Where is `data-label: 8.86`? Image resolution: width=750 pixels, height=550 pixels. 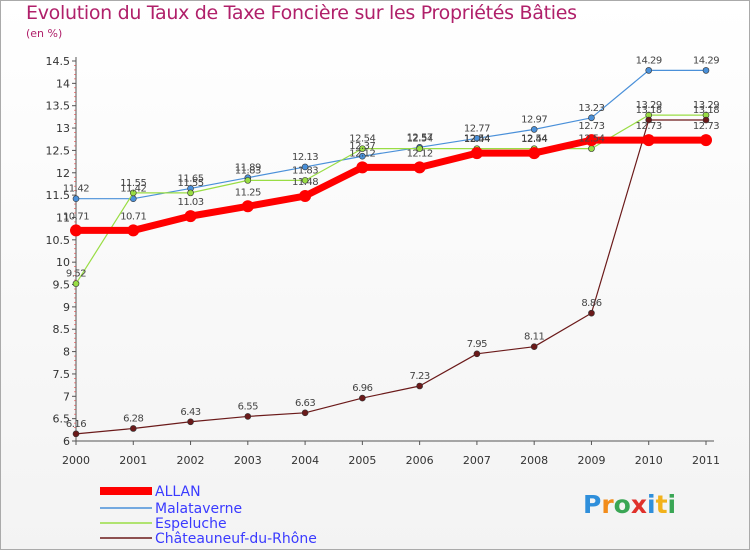 data-label: 8.86 is located at coordinates (591, 303).